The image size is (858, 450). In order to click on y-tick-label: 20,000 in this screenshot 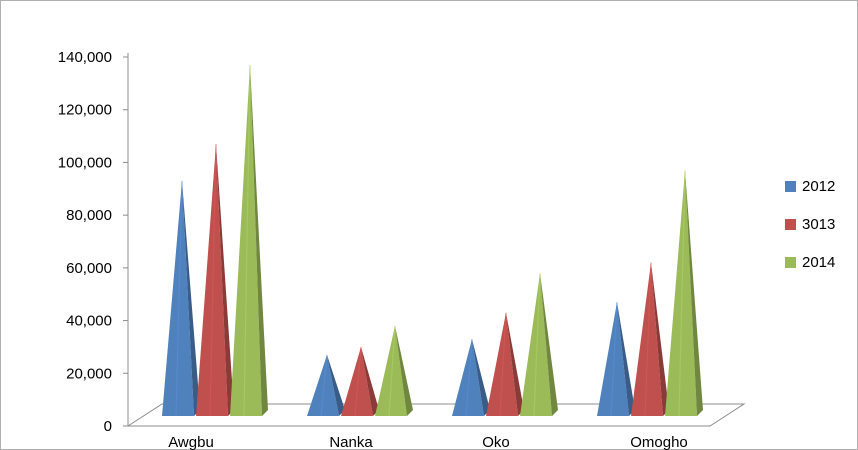, I will do `click(89, 373)`.